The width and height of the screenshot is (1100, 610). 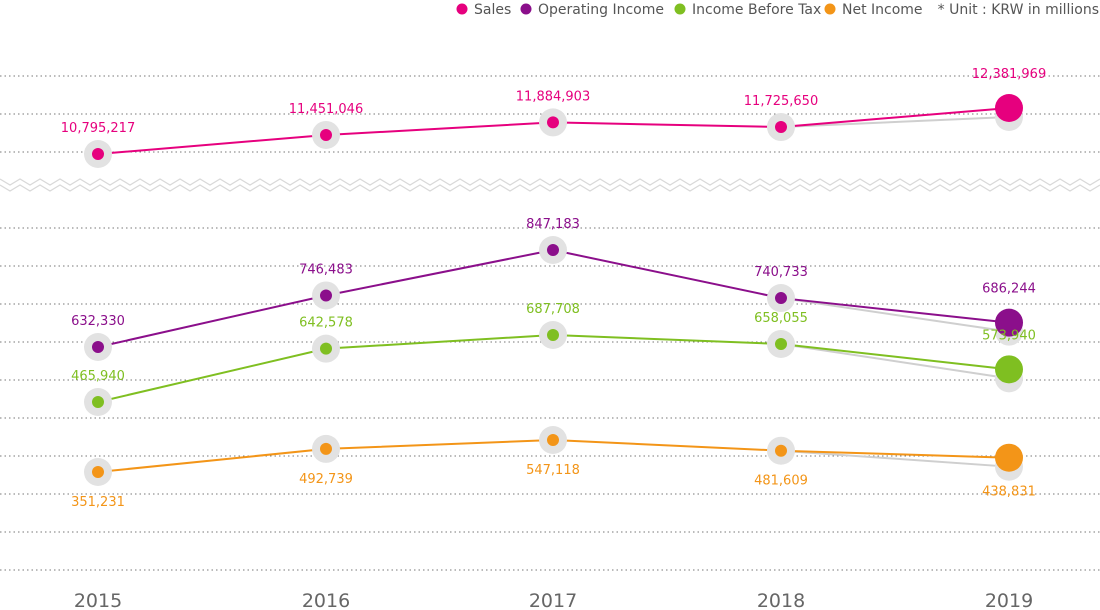 I want to click on data-point-net-income-2016, so click(x=326, y=448).